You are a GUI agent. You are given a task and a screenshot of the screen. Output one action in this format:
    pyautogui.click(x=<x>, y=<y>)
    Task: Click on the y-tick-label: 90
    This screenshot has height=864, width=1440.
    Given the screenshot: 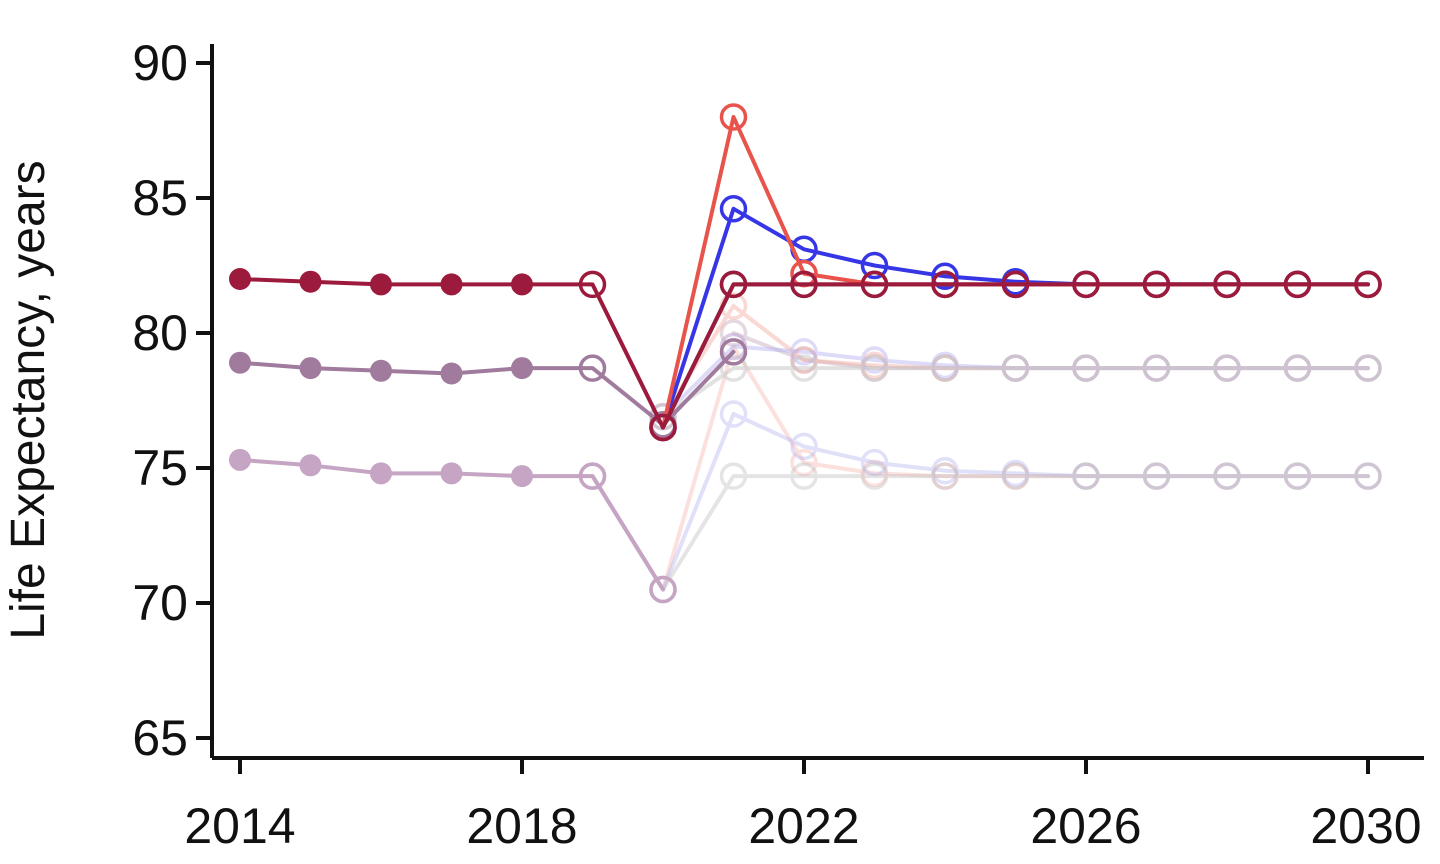 What is the action you would take?
    pyautogui.click(x=160, y=63)
    